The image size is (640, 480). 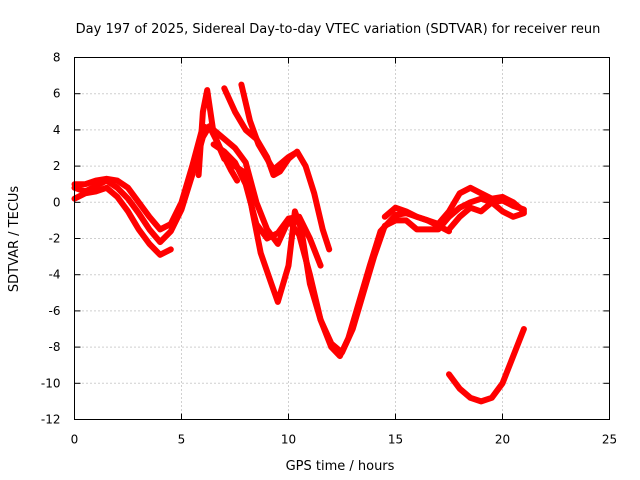 I want to click on y-tick-label: 6, so click(x=57, y=94).